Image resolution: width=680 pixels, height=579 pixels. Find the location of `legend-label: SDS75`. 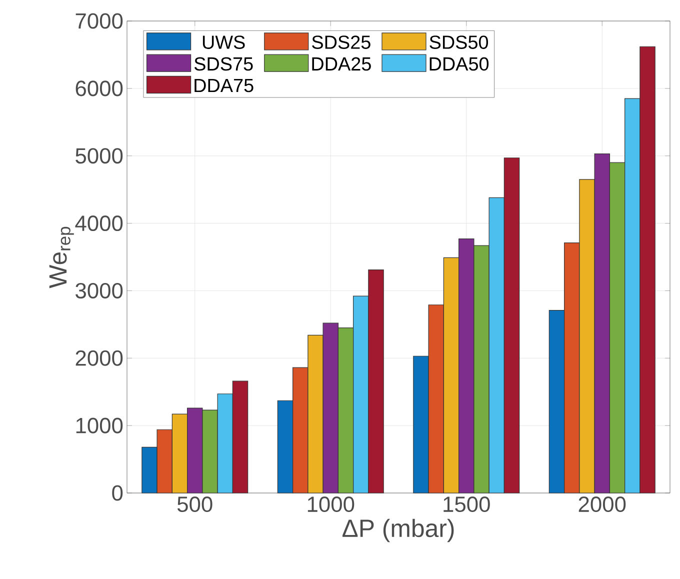

legend-label: SDS75 is located at coordinates (223, 64).